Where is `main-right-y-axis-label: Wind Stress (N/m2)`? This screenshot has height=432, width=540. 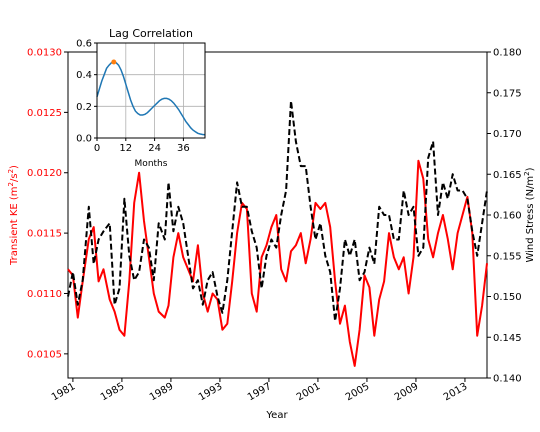
main-right-y-axis-label: Wind Stress (N/m2) is located at coordinates (529, 214).